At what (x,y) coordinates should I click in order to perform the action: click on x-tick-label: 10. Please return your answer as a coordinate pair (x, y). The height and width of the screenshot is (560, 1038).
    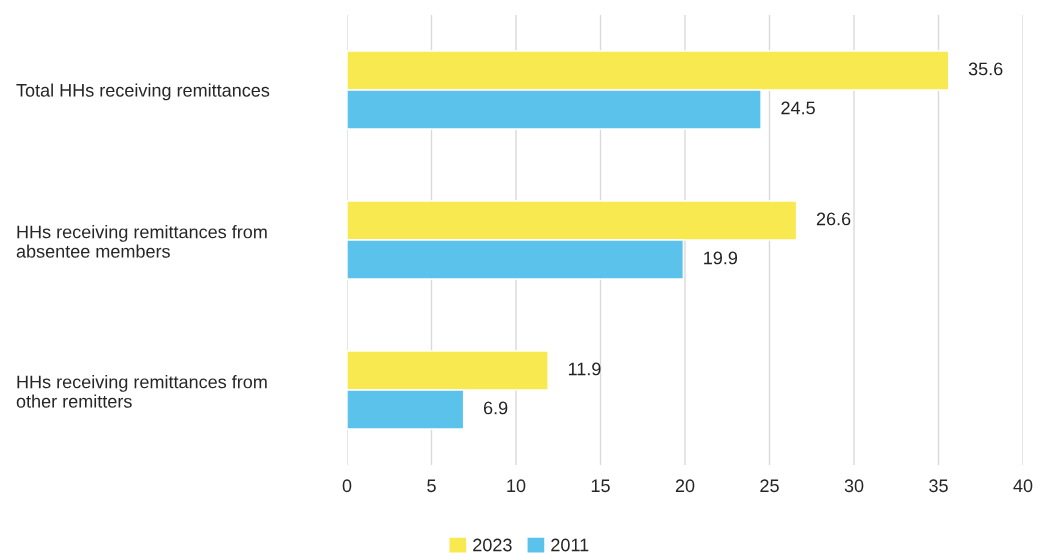
    Looking at the image, I should click on (516, 486).